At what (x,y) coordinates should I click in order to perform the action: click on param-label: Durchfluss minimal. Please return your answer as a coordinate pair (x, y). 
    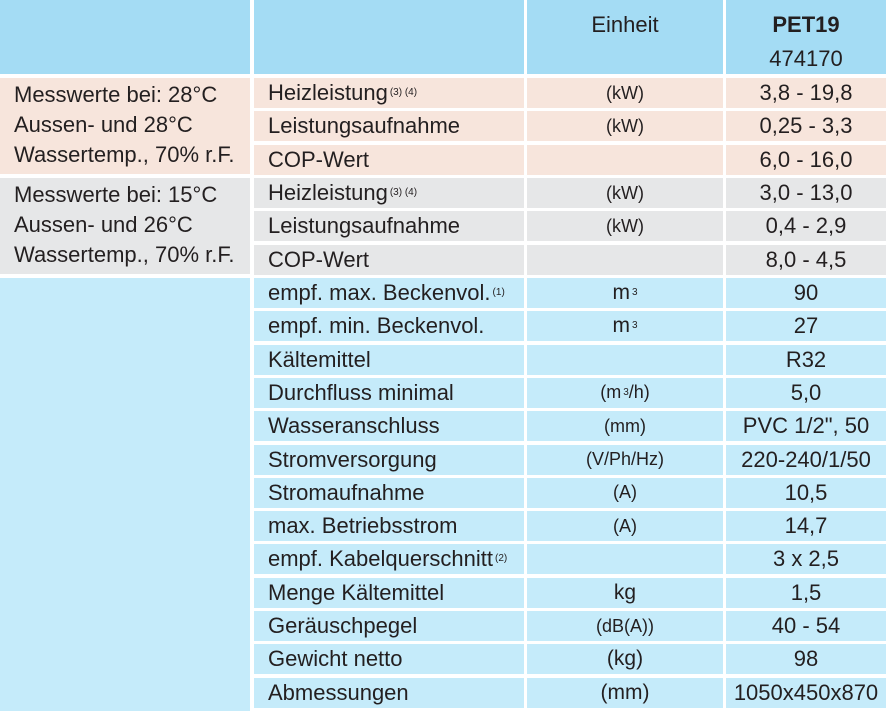
    Looking at the image, I should click on (361, 392).